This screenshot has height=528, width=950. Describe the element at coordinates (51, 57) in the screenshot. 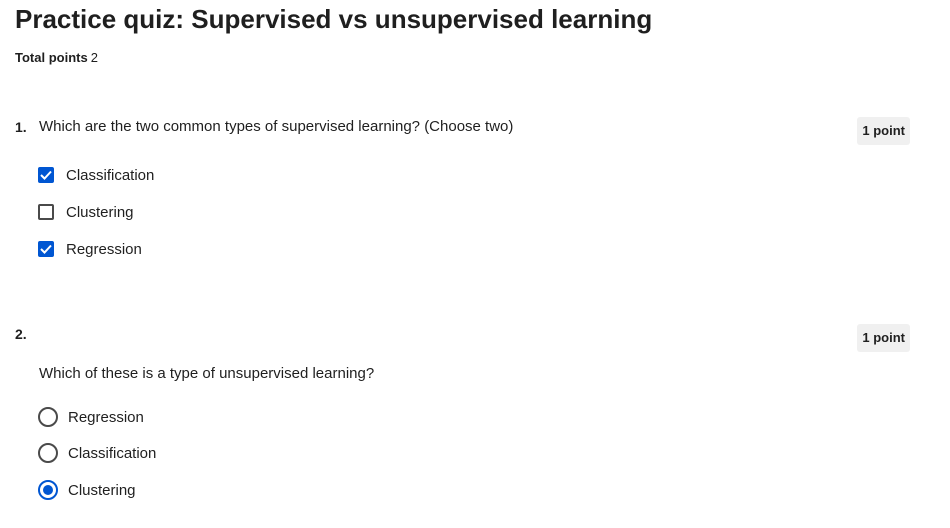

I see `total-points-label: Total points` at that location.